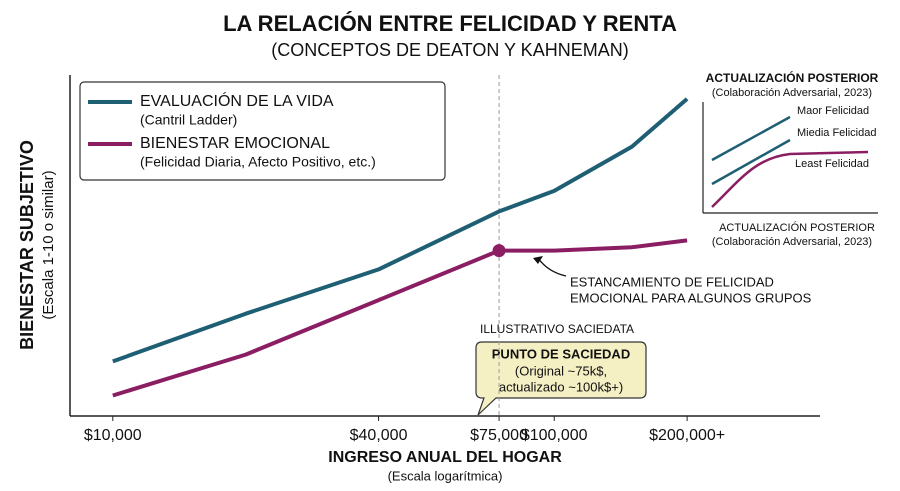 This screenshot has width=900, height=491. I want to click on inset-label: Least Felicidad, so click(832, 164).